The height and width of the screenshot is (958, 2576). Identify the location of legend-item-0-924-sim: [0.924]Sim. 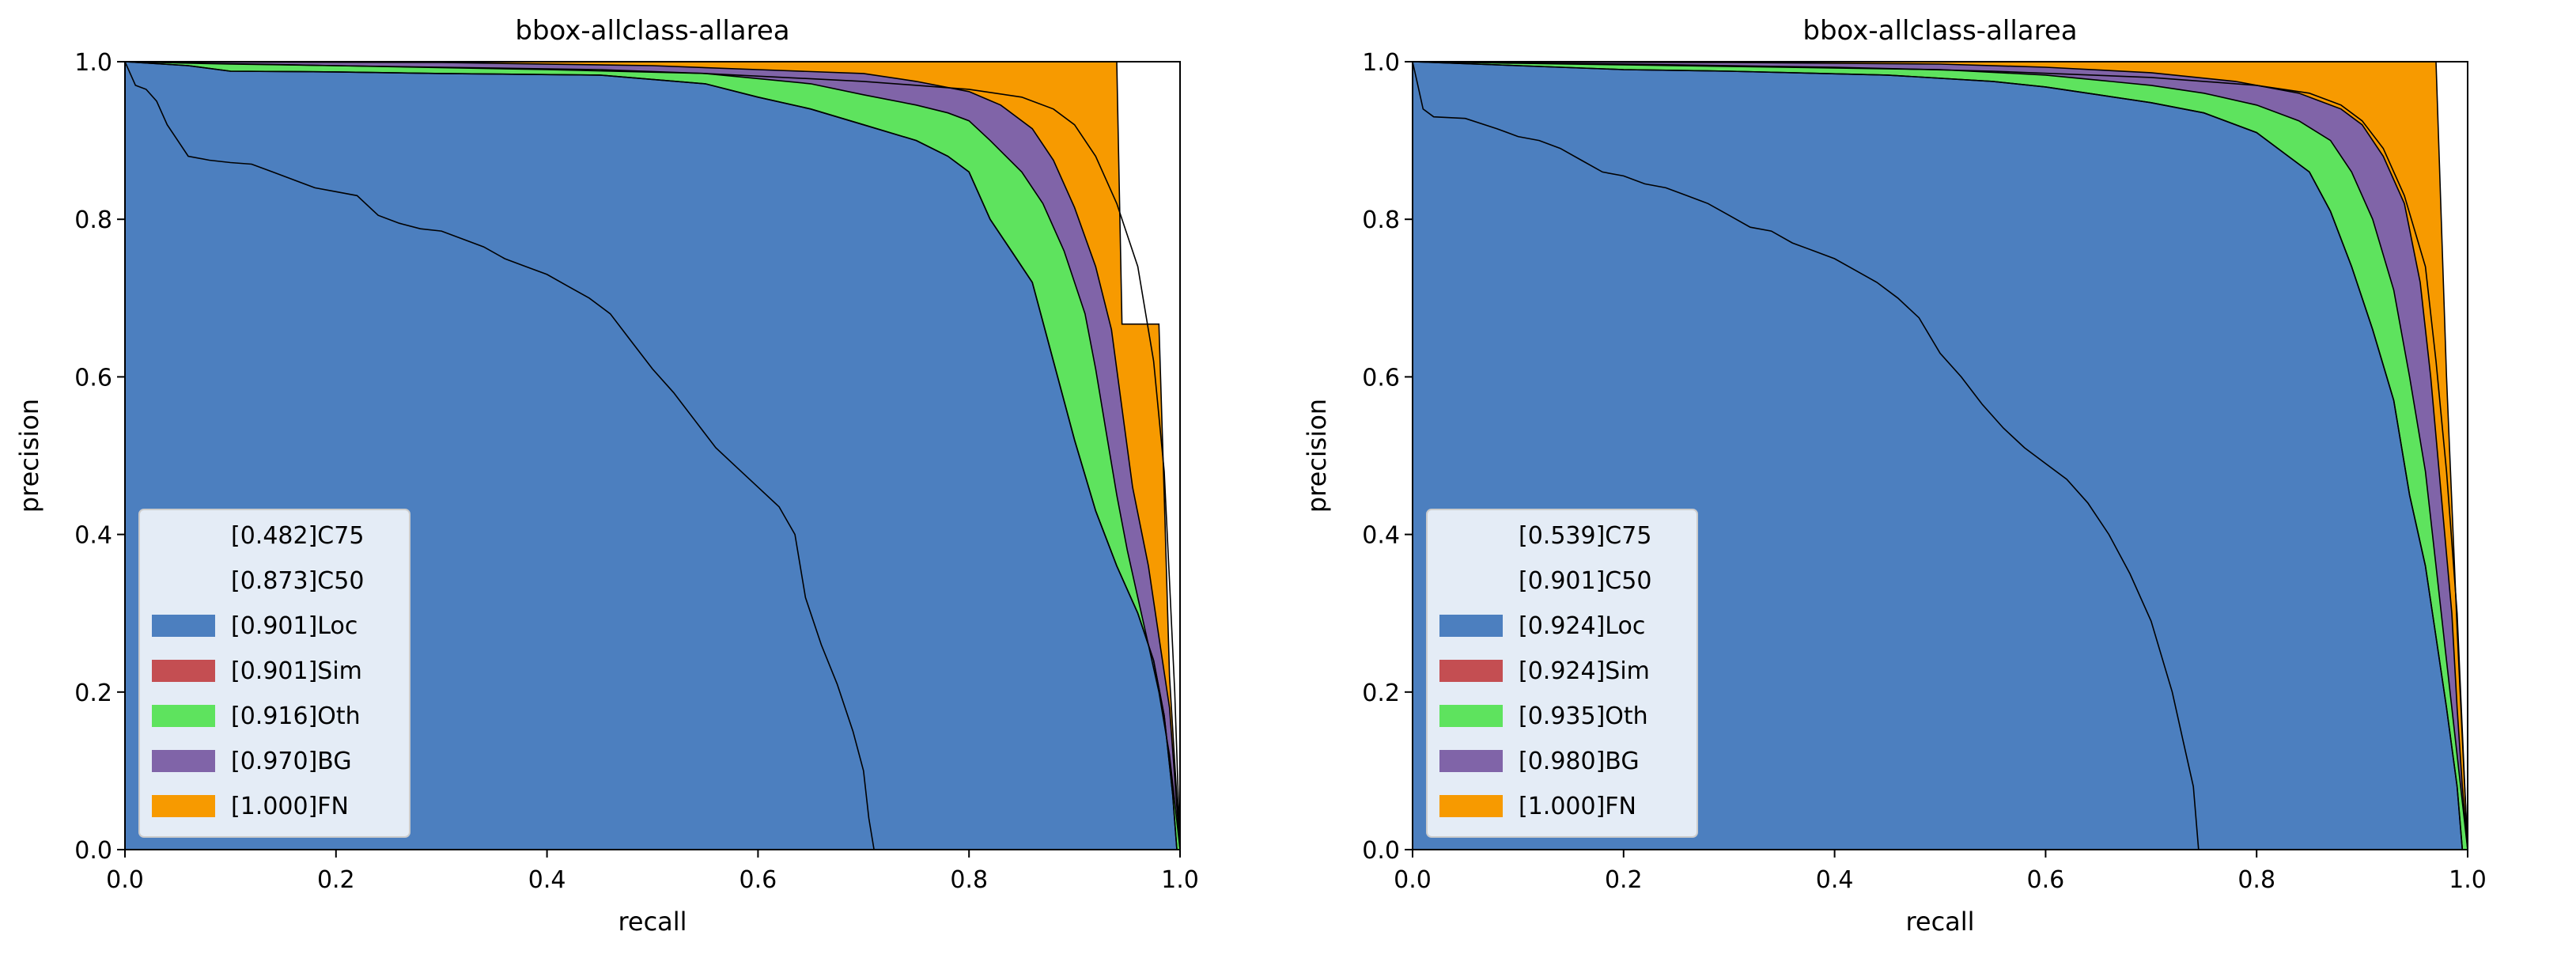
(1545, 671).